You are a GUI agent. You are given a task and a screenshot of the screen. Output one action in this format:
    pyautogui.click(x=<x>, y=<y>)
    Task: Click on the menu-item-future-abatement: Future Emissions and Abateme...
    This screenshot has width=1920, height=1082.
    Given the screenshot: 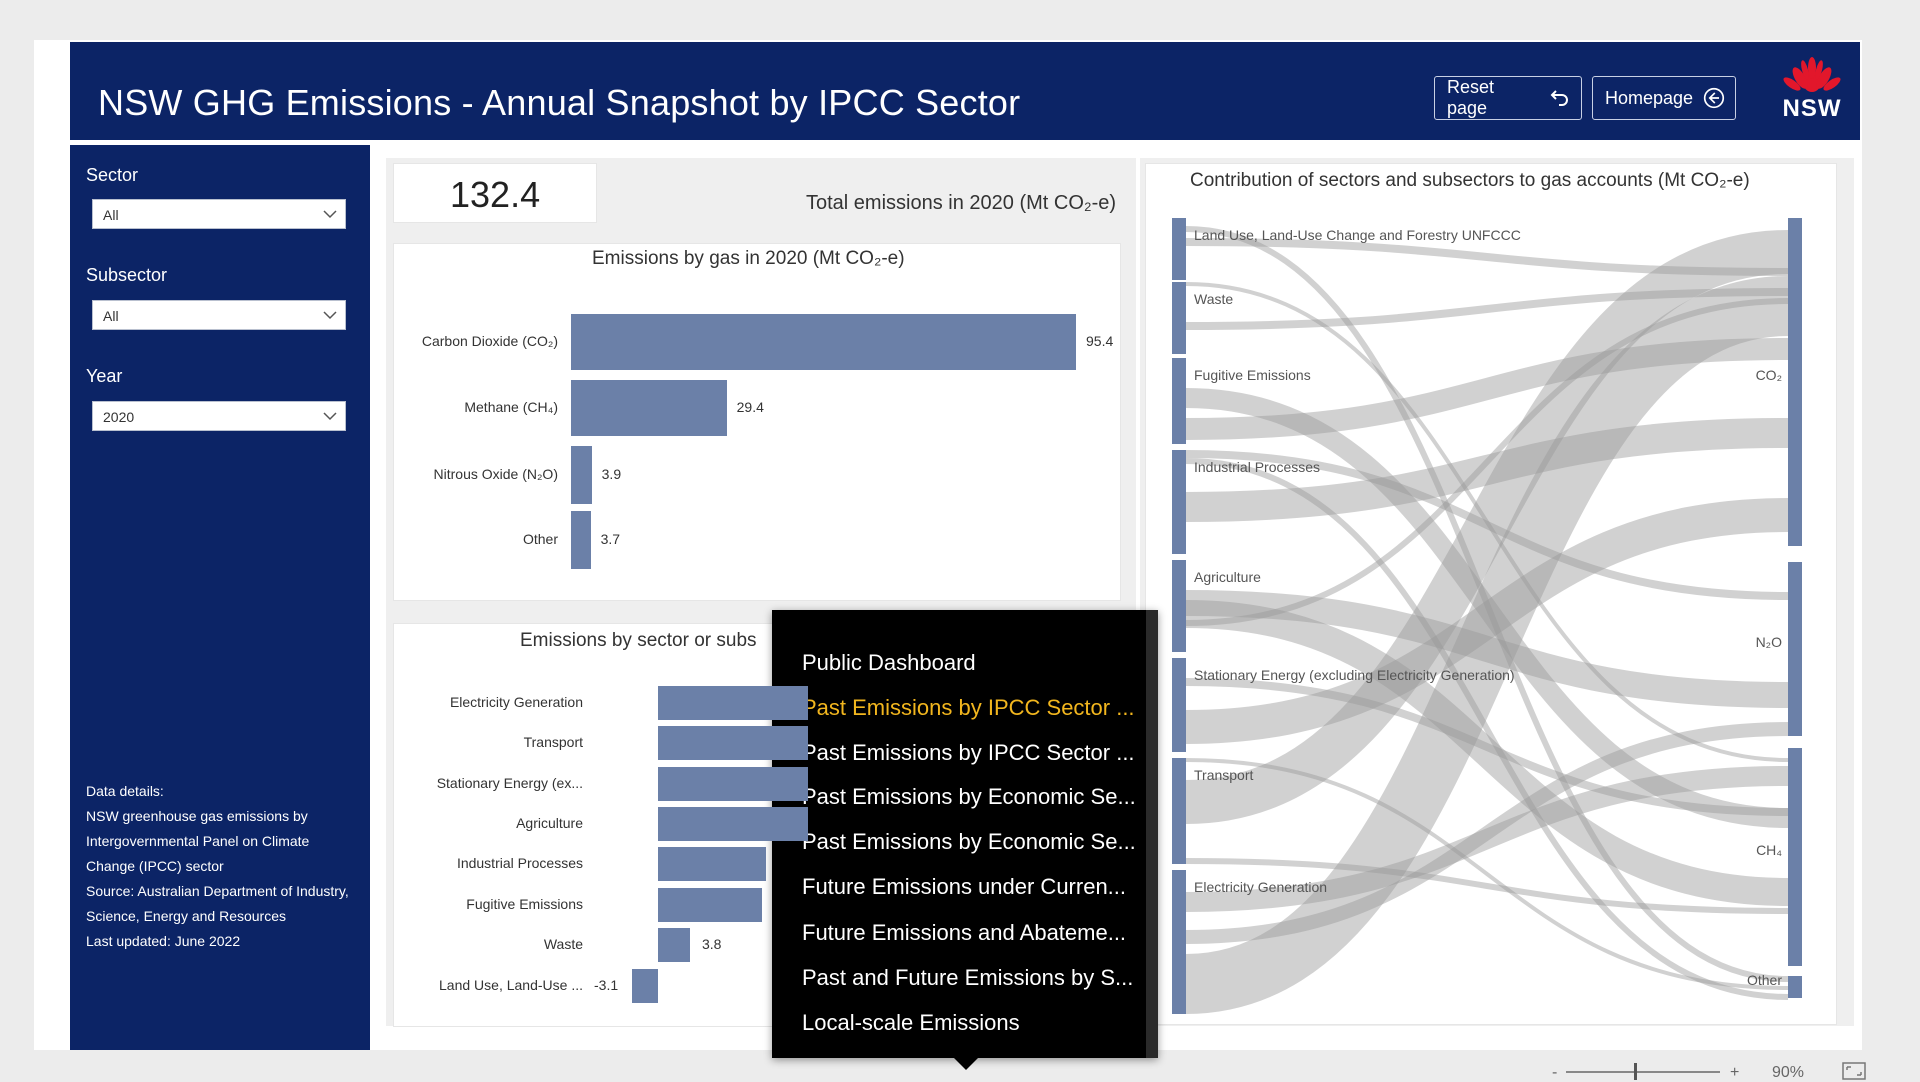 What is the action you would take?
    pyautogui.click(x=964, y=932)
    